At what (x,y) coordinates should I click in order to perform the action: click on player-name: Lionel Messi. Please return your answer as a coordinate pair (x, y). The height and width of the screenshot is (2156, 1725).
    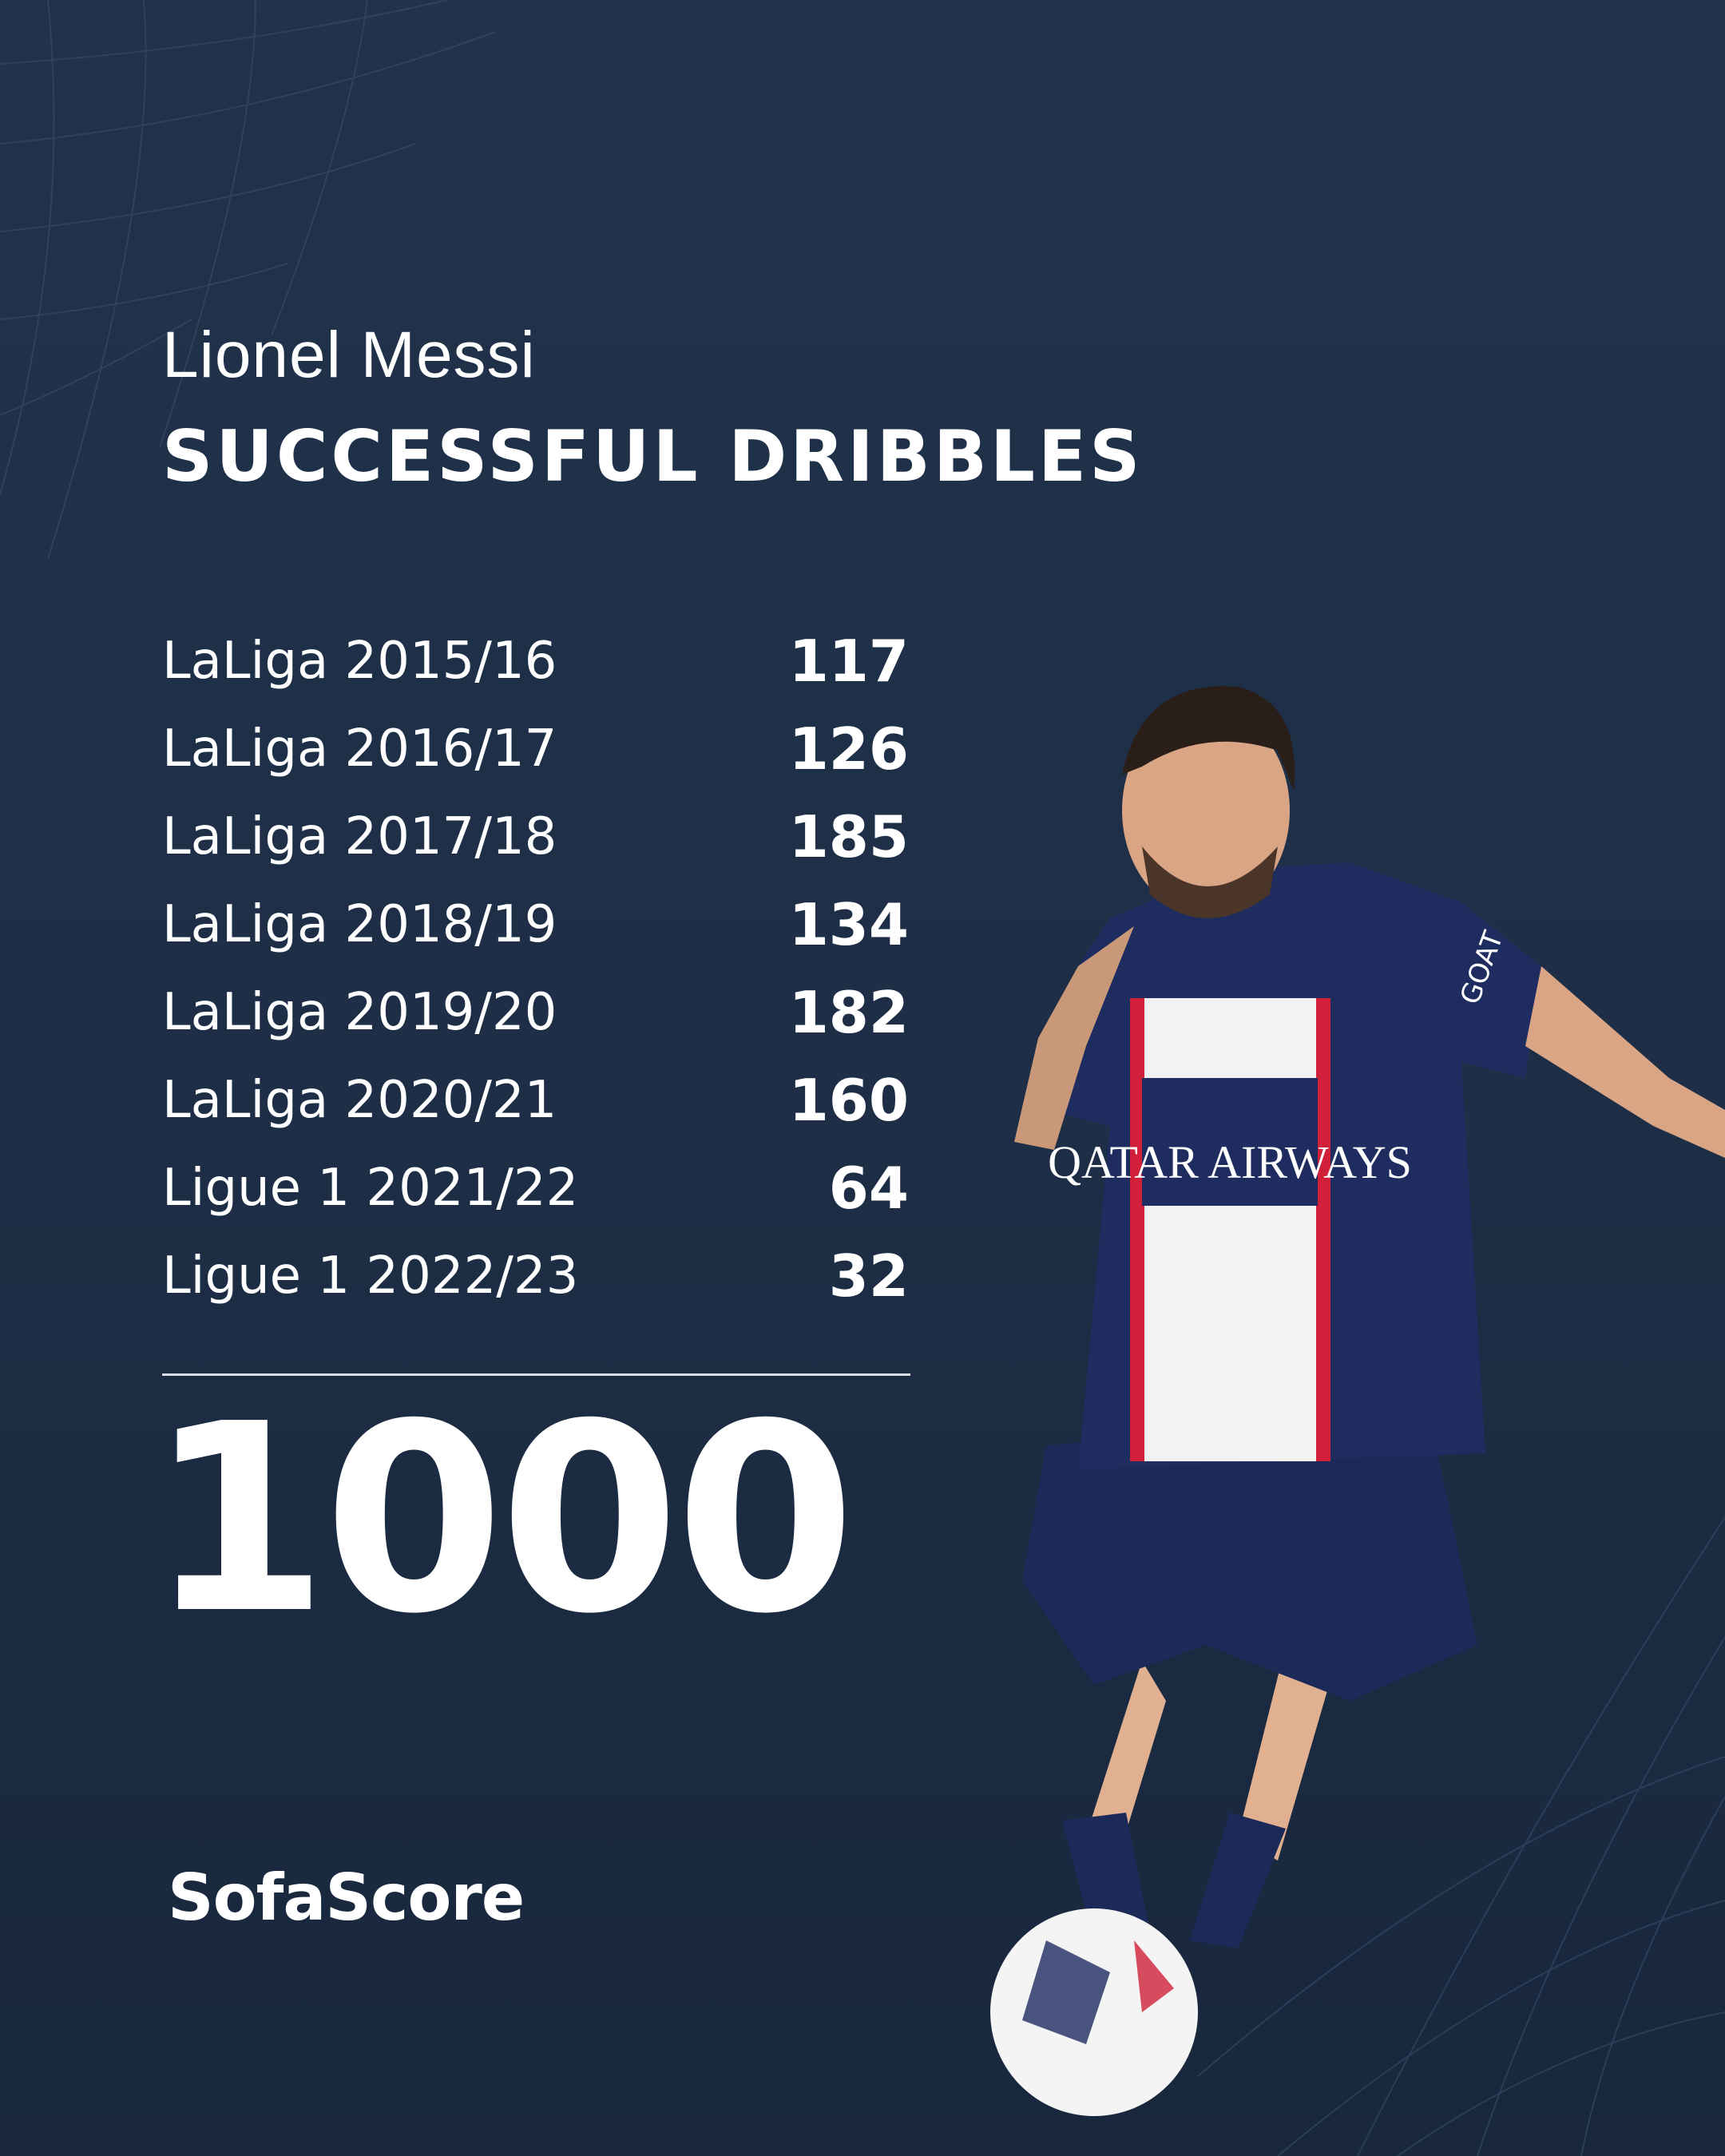
    Looking at the image, I should click on (349, 355).